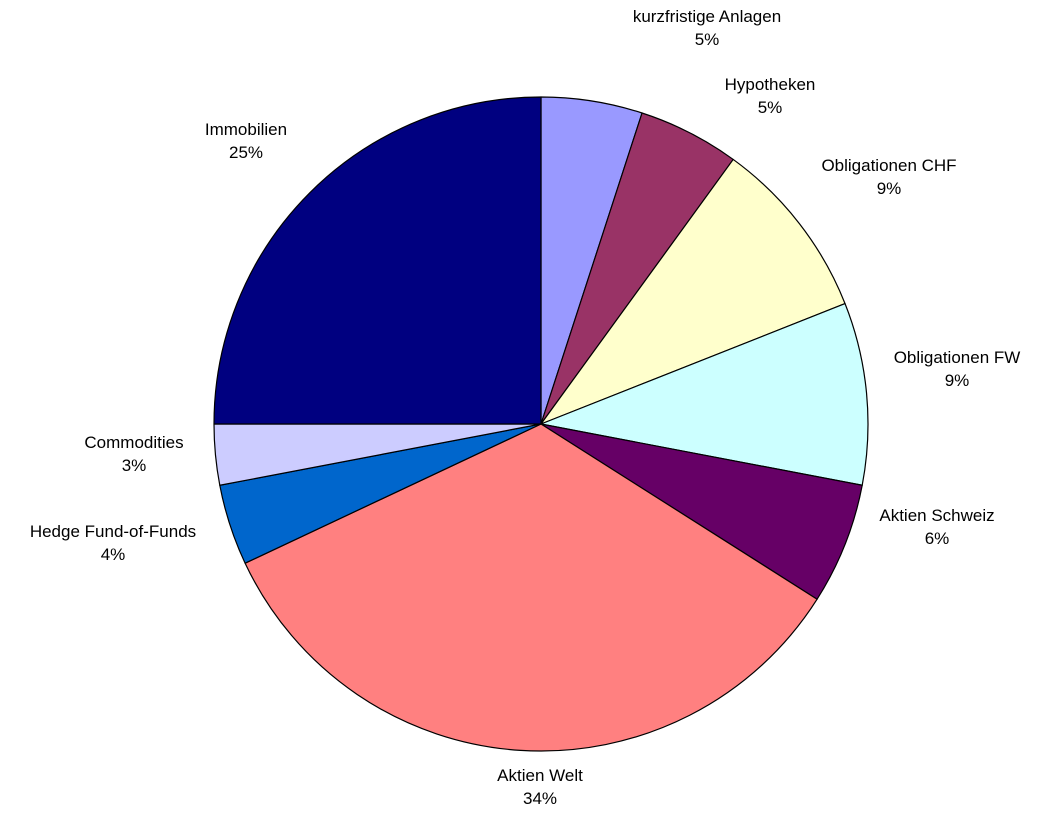 The image size is (1039, 814). I want to click on pie-slice-immobilien, so click(377, 260).